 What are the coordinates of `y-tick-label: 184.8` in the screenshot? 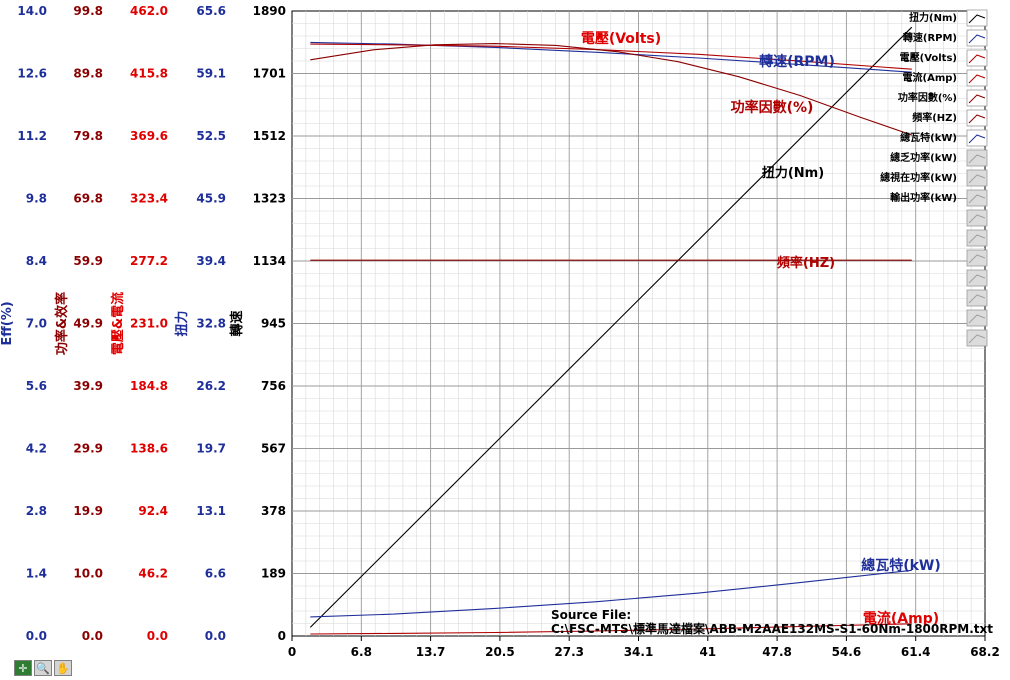 It's located at (149, 386).